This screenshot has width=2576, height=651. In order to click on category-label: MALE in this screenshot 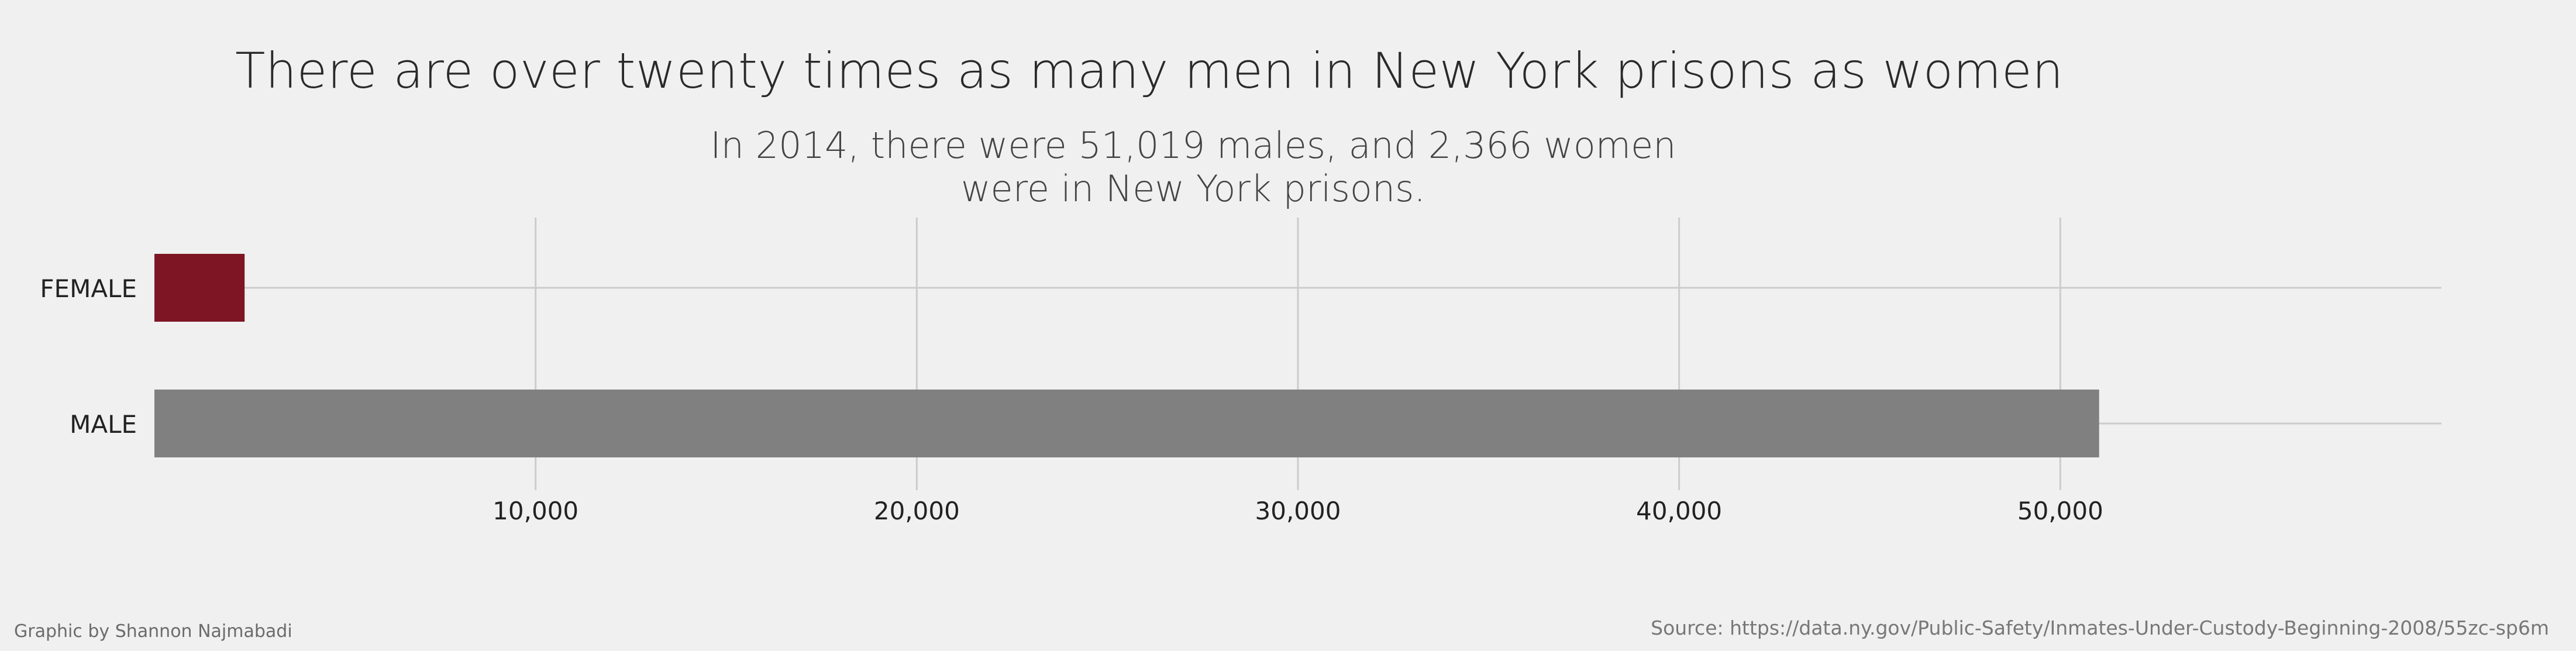, I will do `click(103, 424)`.